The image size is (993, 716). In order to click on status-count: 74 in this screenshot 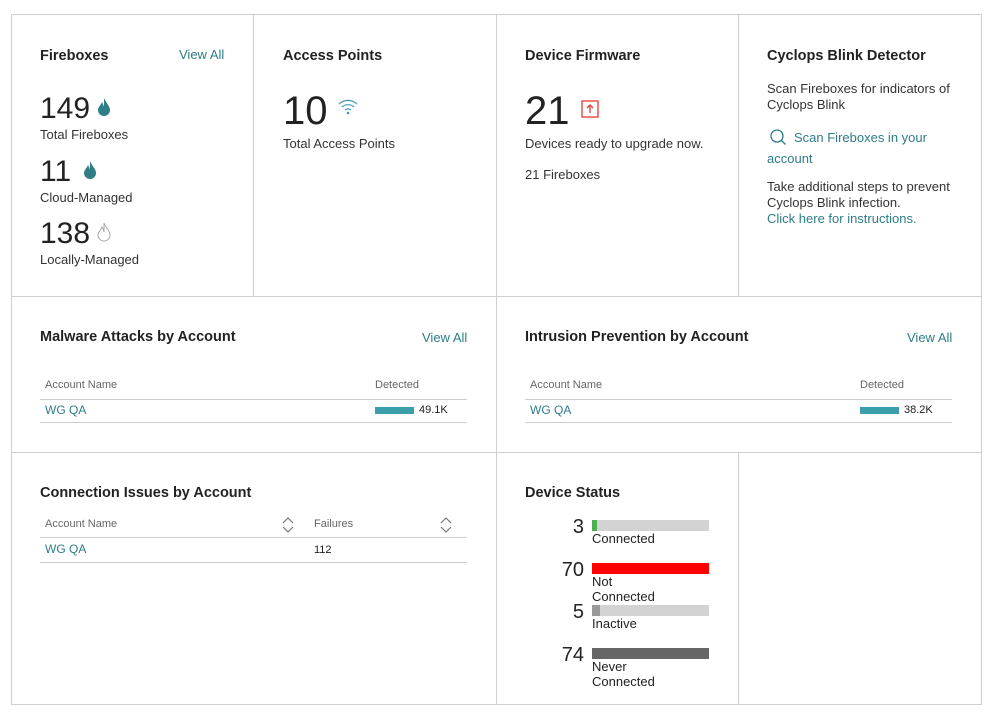, I will do `click(572, 654)`.